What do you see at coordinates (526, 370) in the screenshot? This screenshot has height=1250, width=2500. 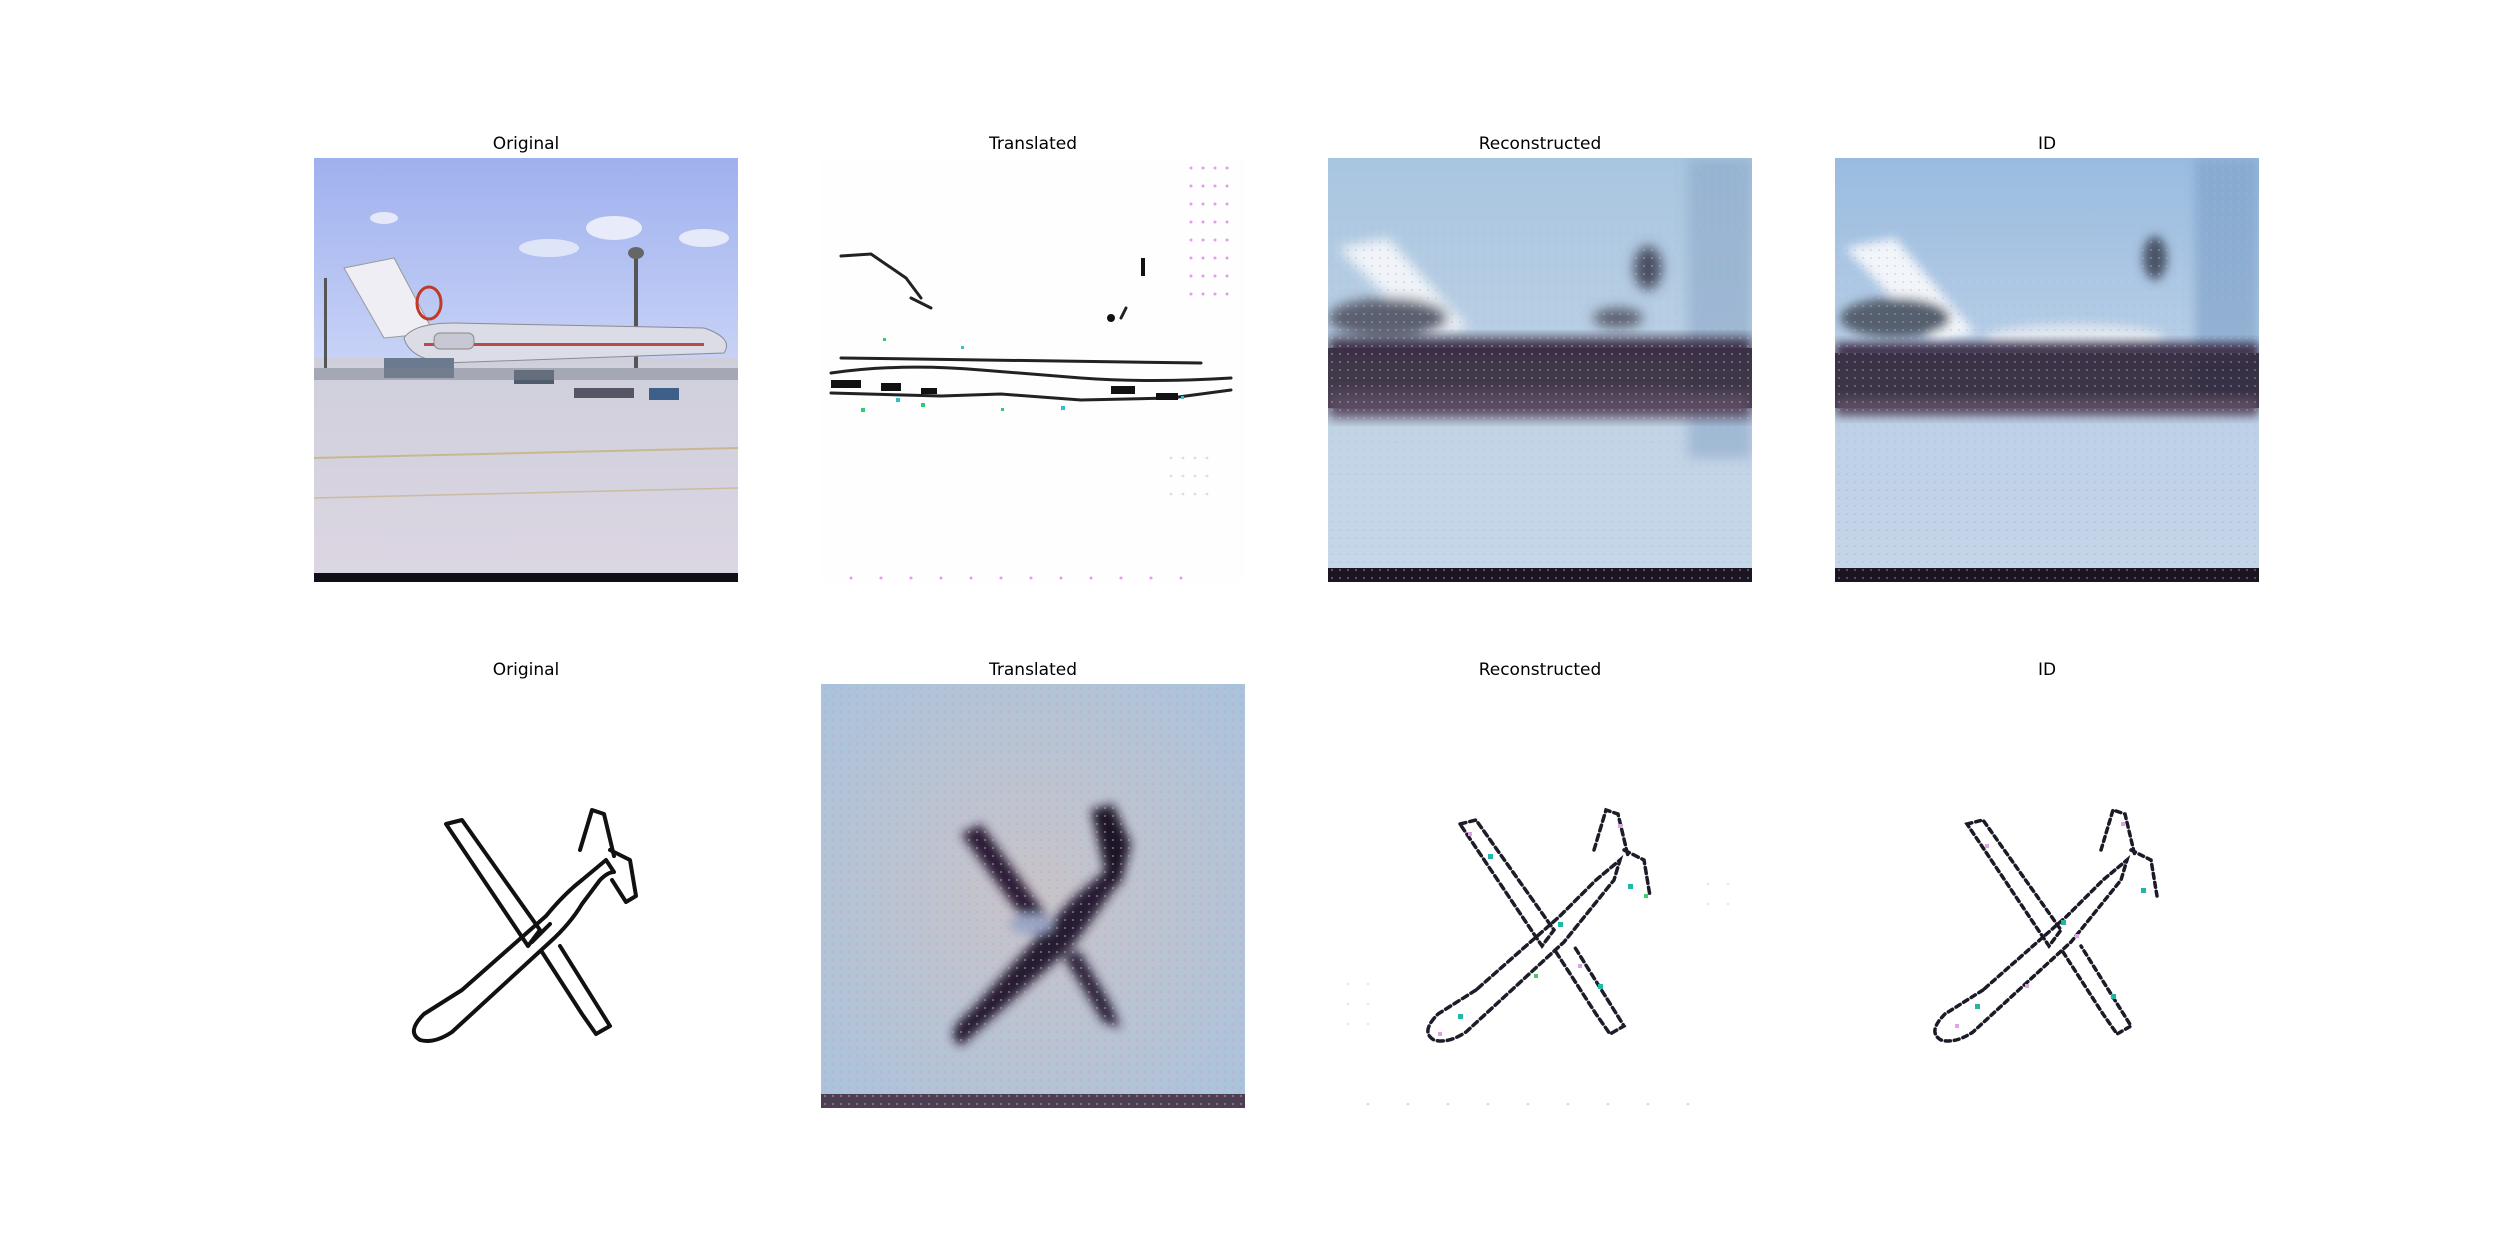 I see `photo-airplane-original` at bounding box center [526, 370].